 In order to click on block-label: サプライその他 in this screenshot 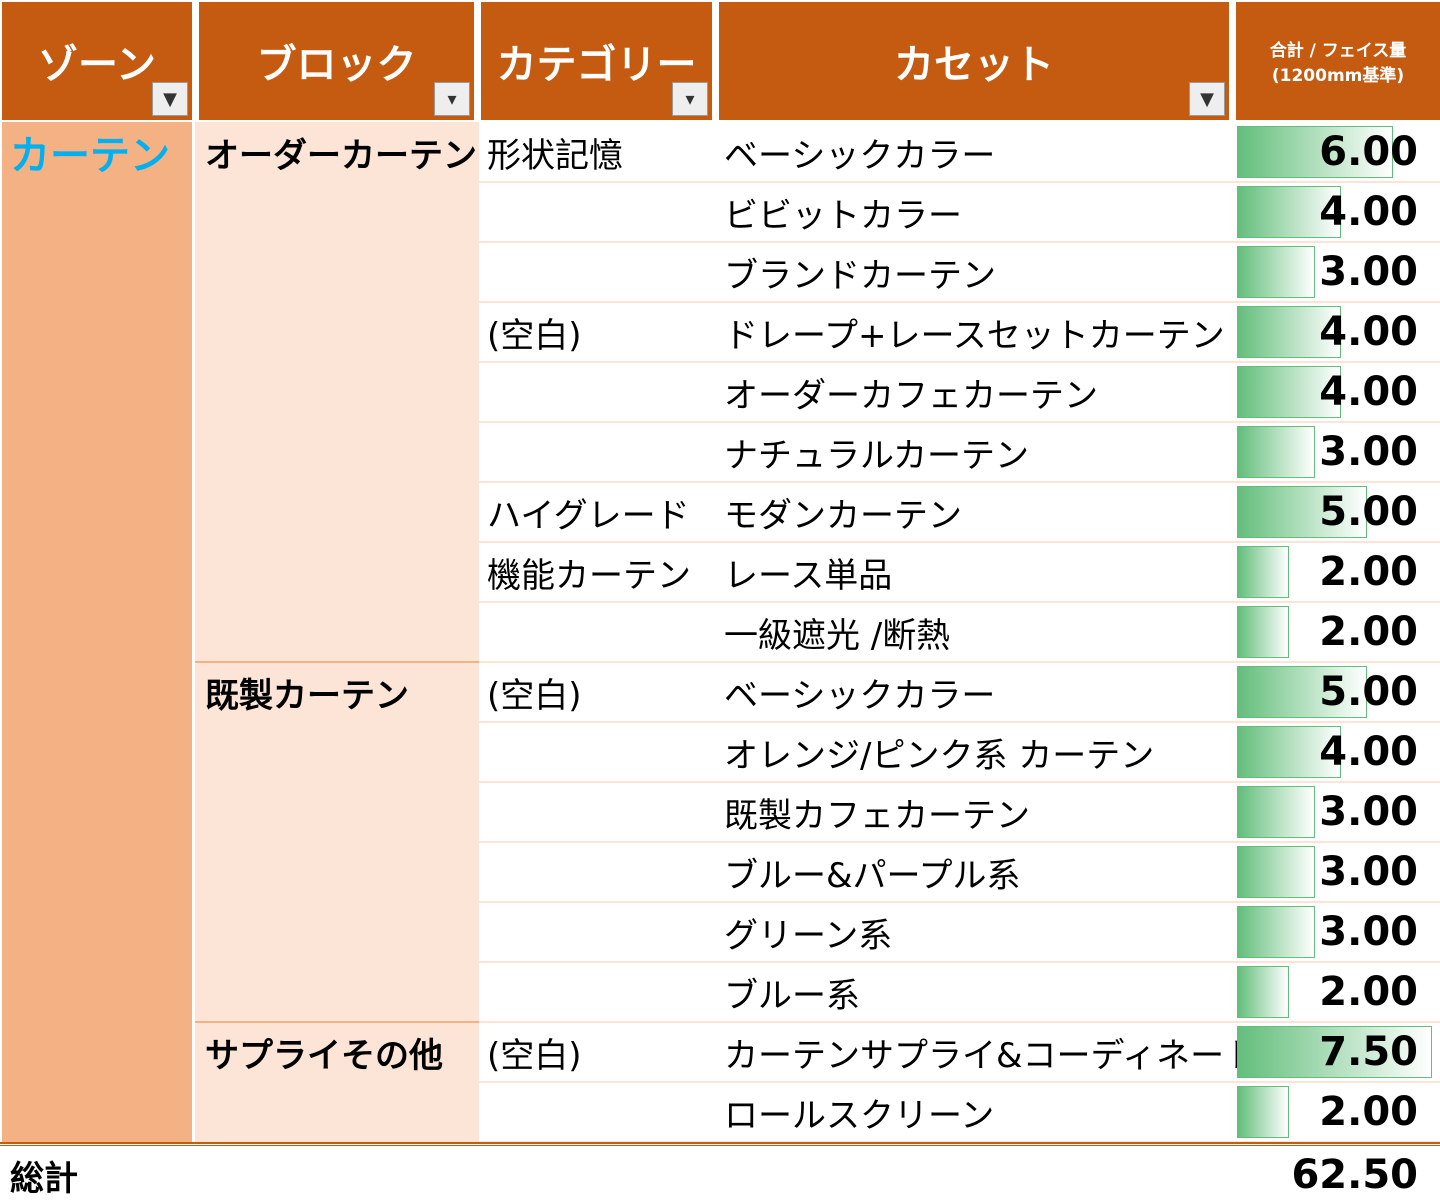, I will do `click(324, 1055)`.